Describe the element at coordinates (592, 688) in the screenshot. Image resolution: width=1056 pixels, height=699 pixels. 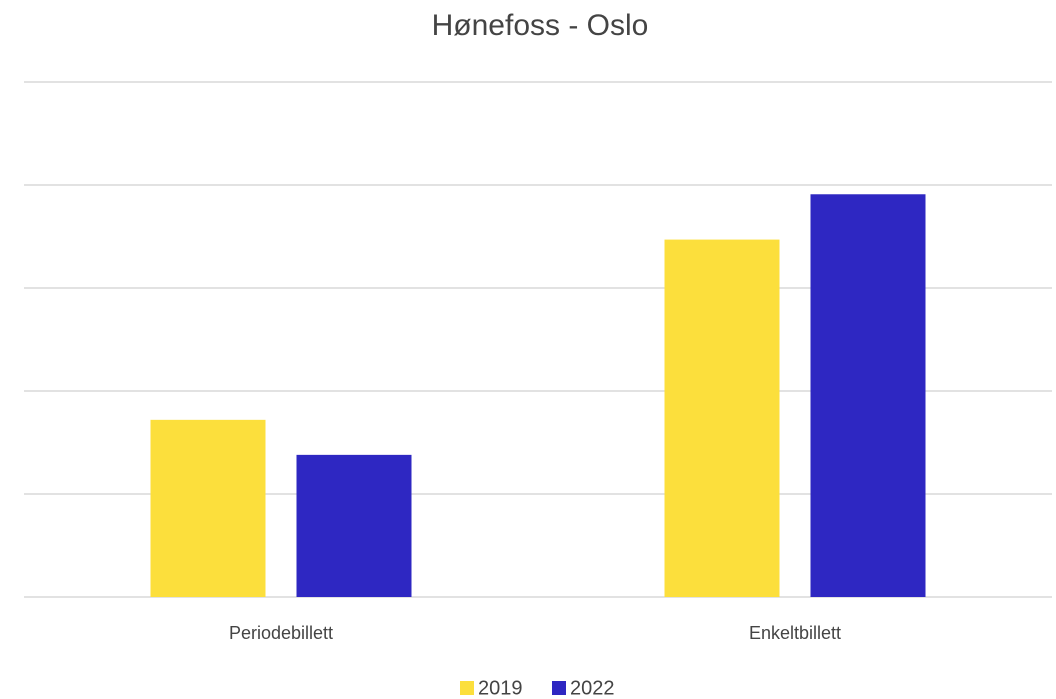
I see `legend-label: 2022` at that location.